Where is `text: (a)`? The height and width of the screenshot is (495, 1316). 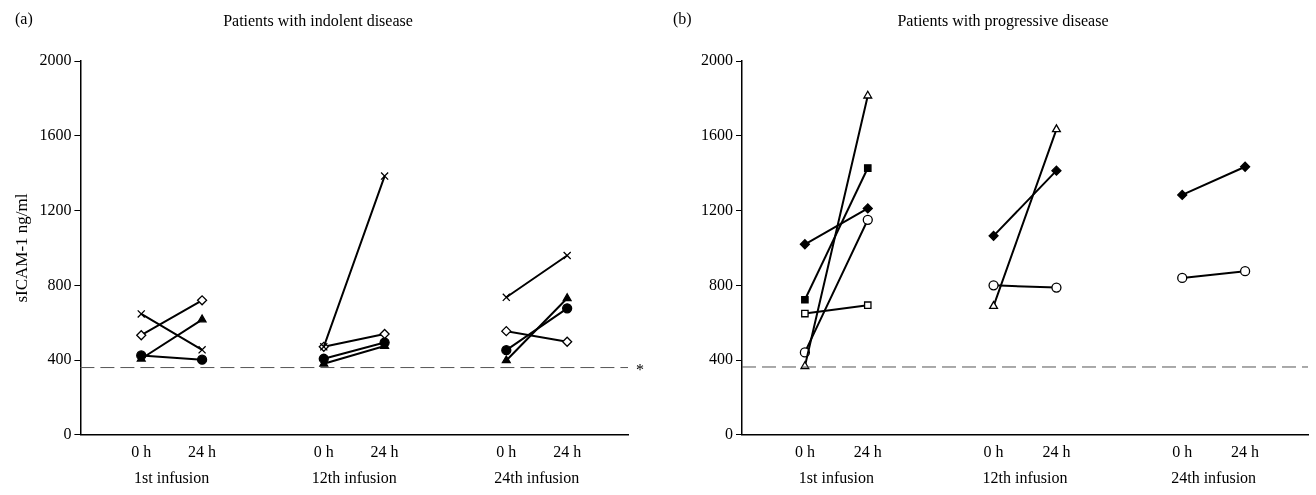 text: (a) is located at coordinates (24, 19).